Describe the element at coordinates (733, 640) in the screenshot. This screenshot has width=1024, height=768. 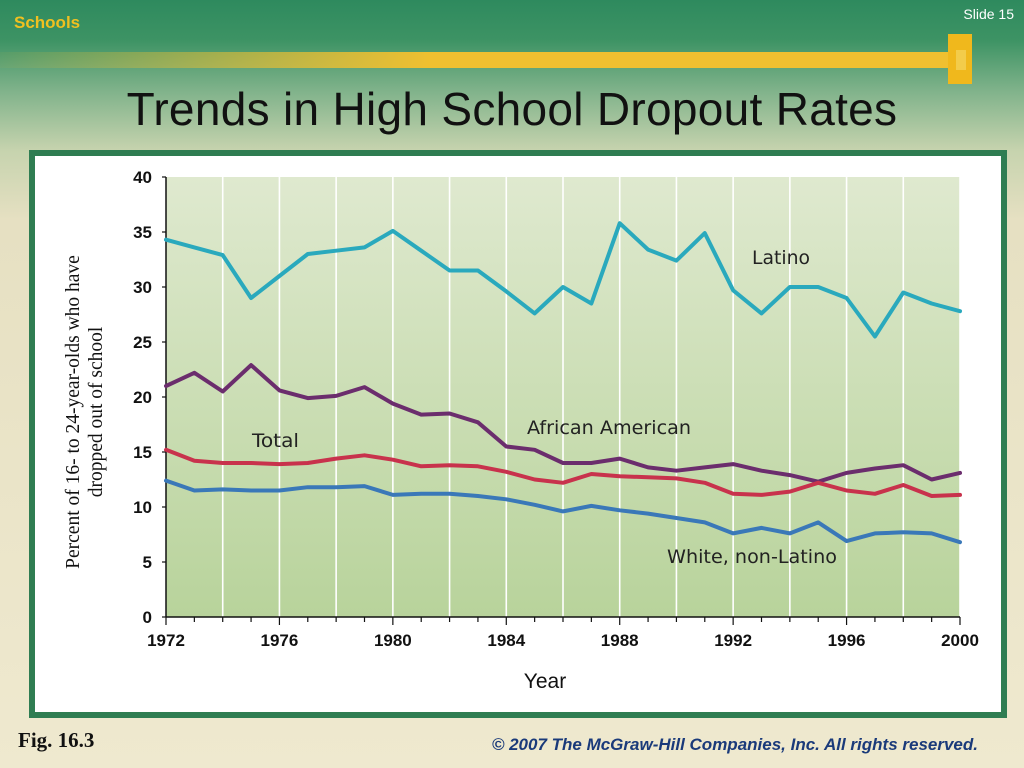
I see `x-tick-label: 1992` at that location.